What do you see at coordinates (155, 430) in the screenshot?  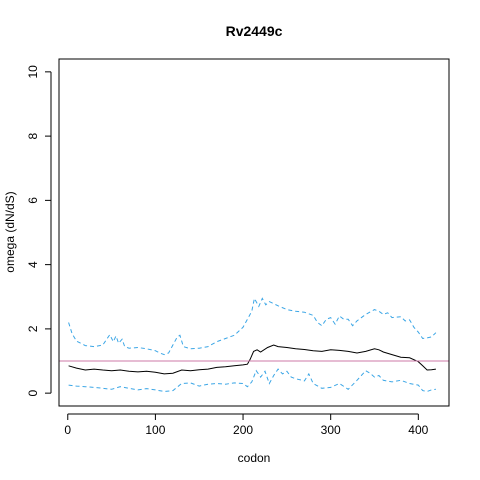 I see `x-tick-label: 100` at bounding box center [155, 430].